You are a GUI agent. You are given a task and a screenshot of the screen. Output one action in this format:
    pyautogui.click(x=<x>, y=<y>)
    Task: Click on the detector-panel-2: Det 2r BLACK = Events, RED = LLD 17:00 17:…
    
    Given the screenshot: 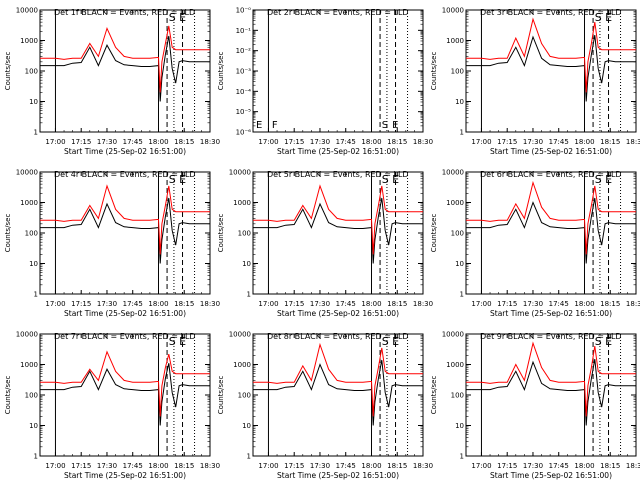 What is the action you would take?
    pyautogui.click(x=325, y=82)
    